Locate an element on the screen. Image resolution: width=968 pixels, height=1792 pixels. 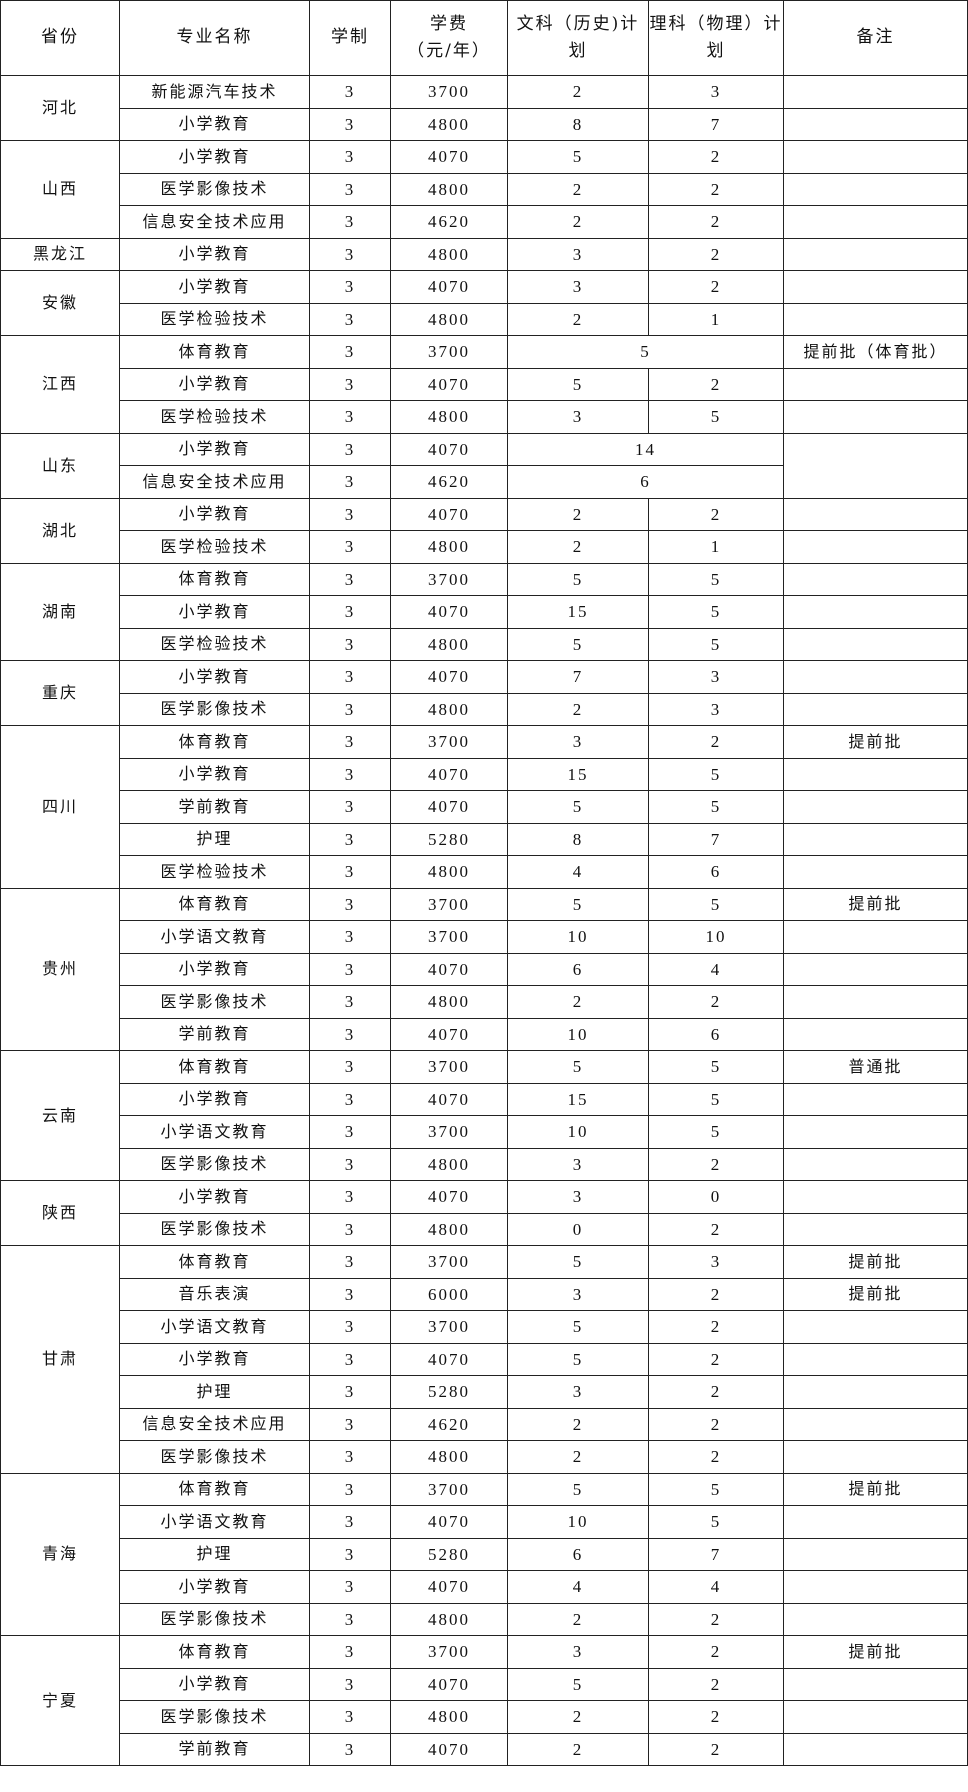
arts-plan-cell: 0 is located at coordinates (578, 1229).